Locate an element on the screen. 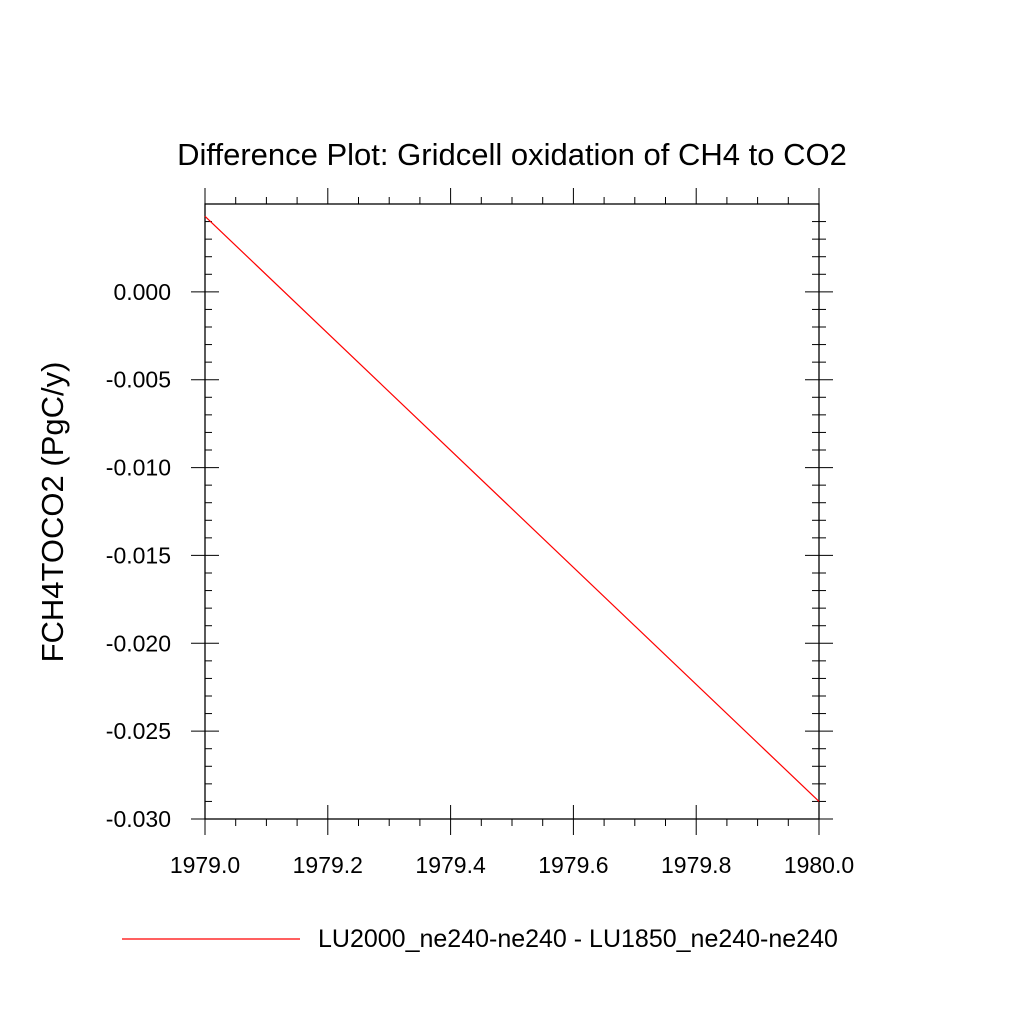  x-tick-label: 1979.0 is located at coordinates (205, 865).